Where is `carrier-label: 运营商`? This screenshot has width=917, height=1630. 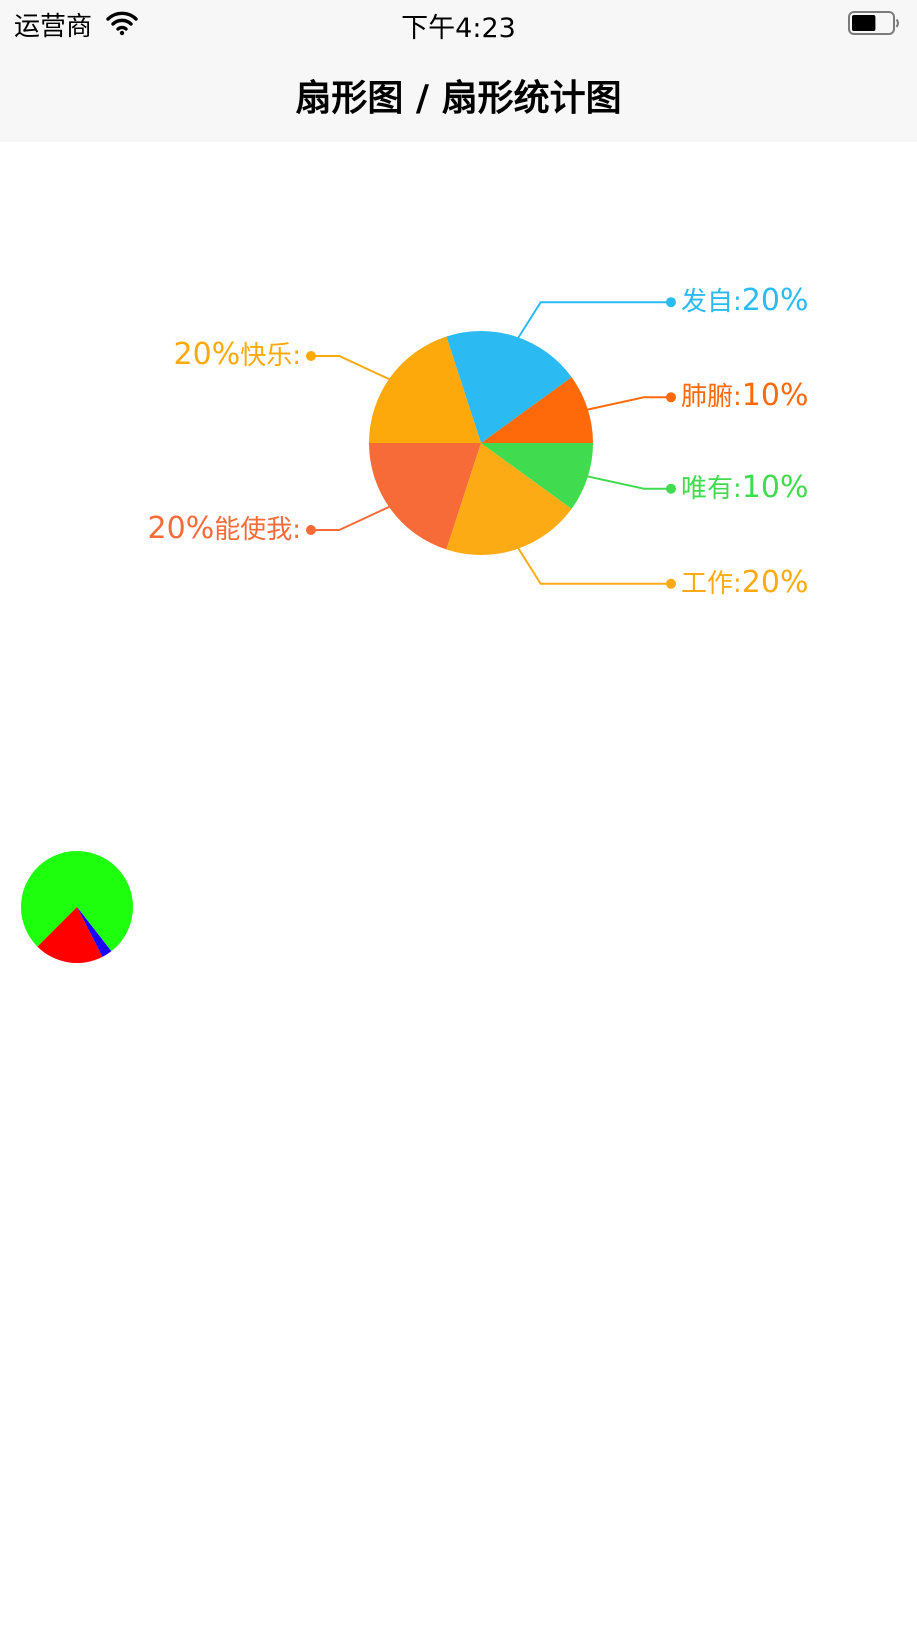
carrier-label: 运营商 is located at coordinates (53, 27).